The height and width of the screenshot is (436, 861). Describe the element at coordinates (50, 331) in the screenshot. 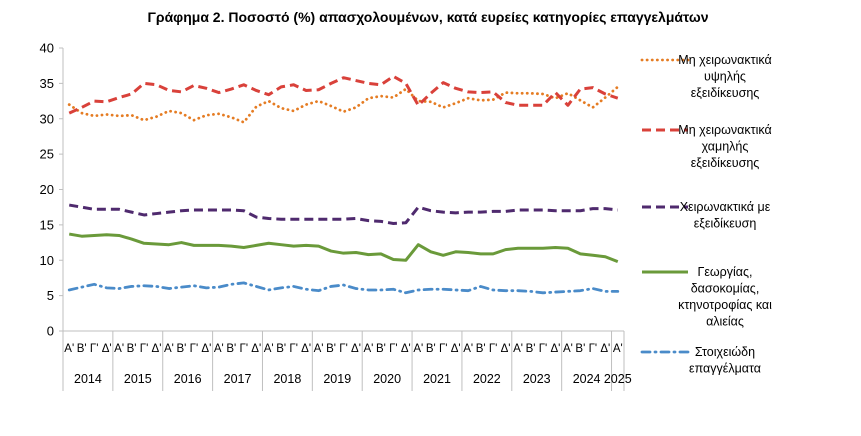

I see `y-tick-label: 0` at that location.